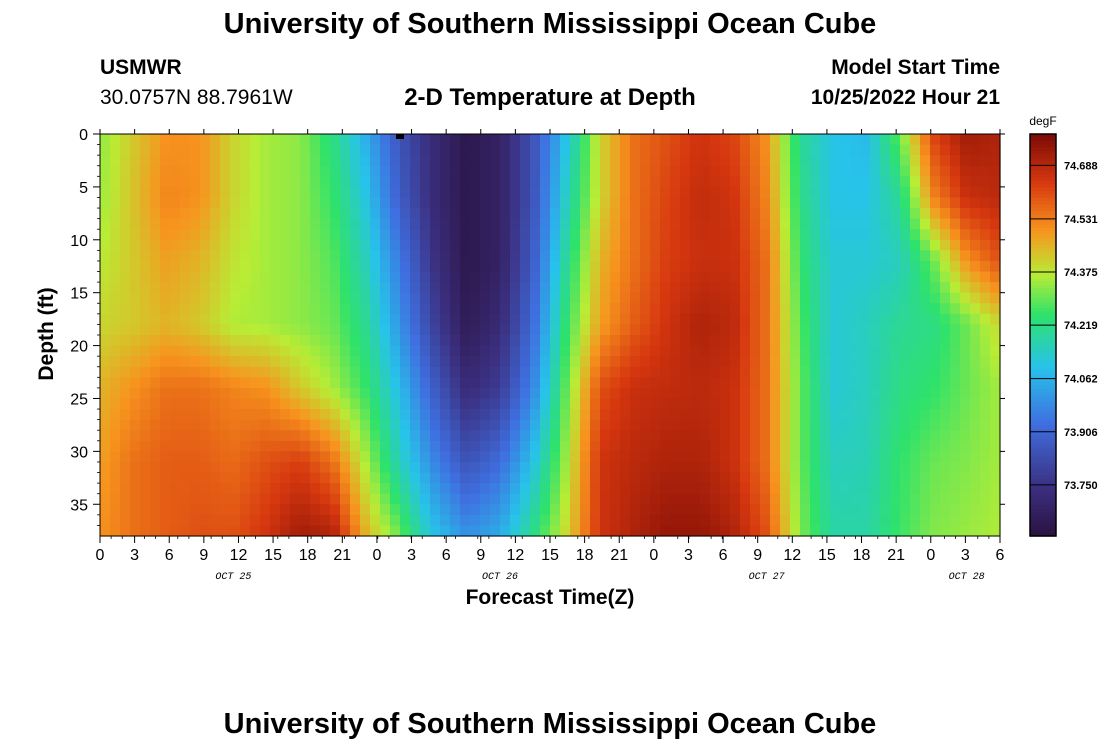 The height and width of the screenshot is (750, 1100). What do you see at coordinates (1081, 380) in the screenshot?
I see `colorbar-tick-label: 74.062` at bounding box center [1081, 380].